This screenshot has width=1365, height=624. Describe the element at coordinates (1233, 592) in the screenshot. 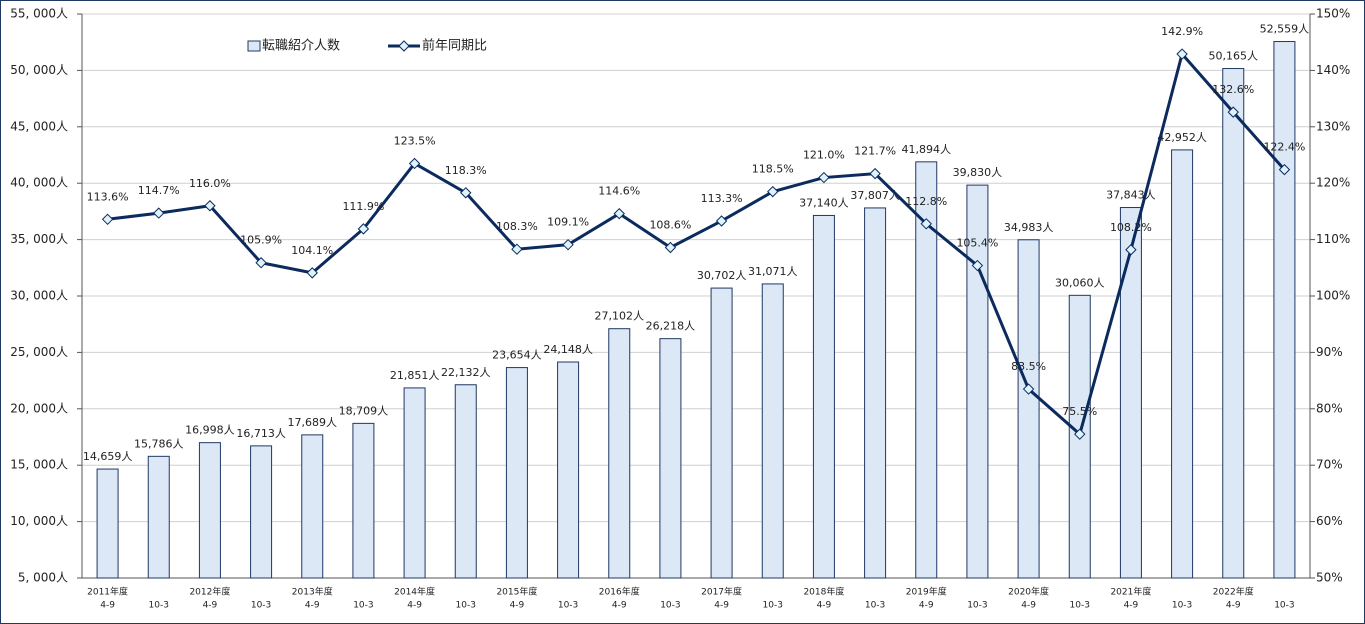

I see `x-tick-label: 2022年度` at that location.